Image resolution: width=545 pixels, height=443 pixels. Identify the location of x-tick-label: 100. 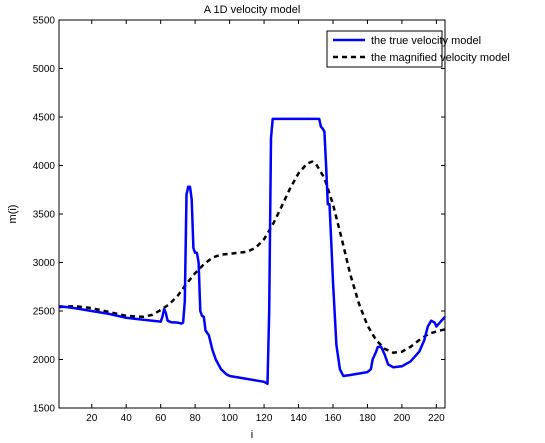
(229, 418).